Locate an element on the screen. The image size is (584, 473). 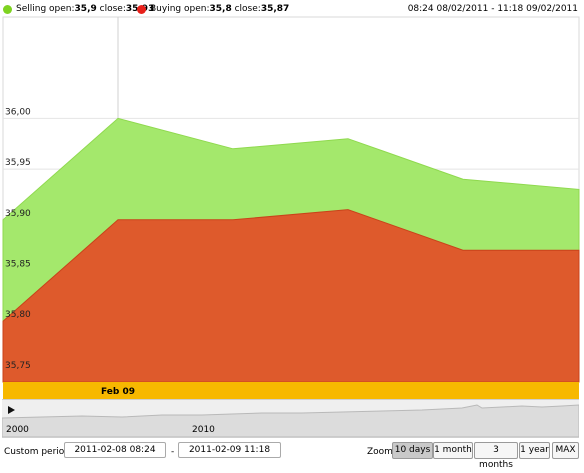
legend-item-selling: Selling open:35,9 close:35,93 is located at coordinates (78, 9).